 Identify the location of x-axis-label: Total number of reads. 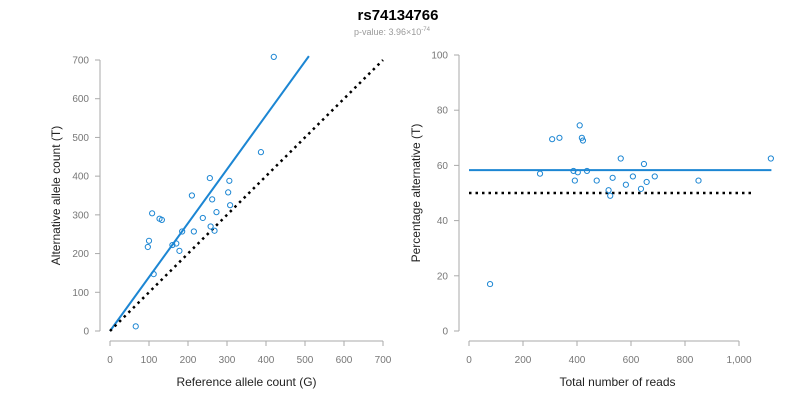
(617, 382).